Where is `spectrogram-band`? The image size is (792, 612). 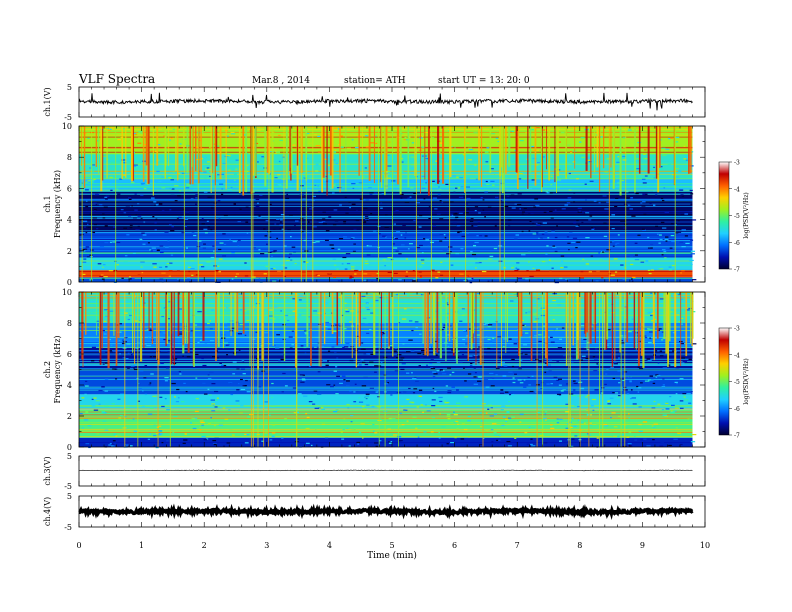
spectrogram-band is located at coordinates (386, 273).